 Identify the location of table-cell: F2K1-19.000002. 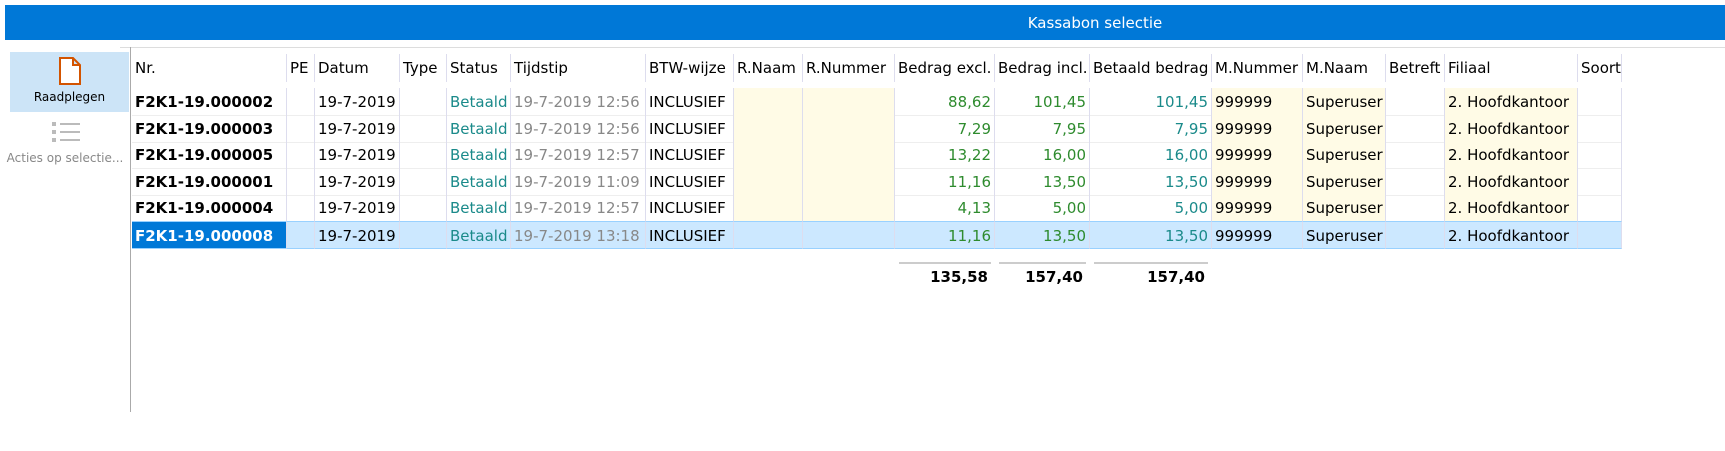
(209, 102).